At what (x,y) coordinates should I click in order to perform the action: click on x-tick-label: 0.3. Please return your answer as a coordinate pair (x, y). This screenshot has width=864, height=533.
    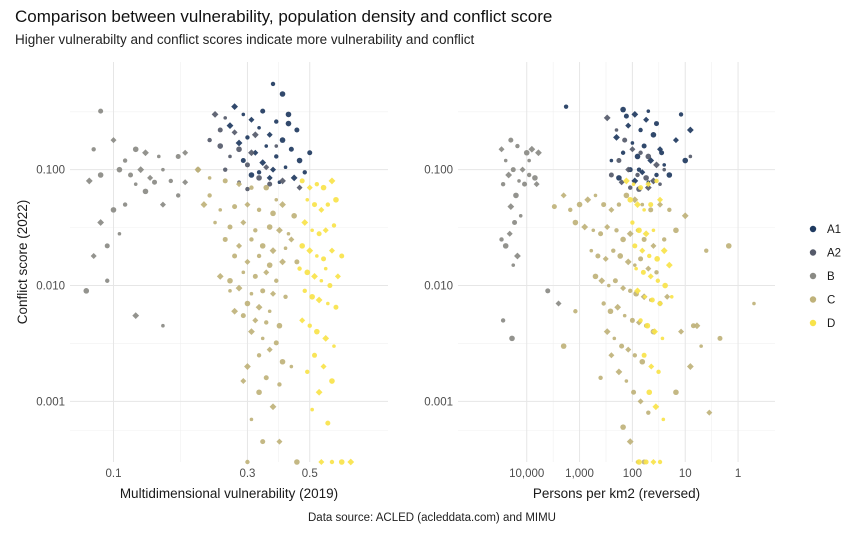
    Looking at the image, I should click on (247, 474).